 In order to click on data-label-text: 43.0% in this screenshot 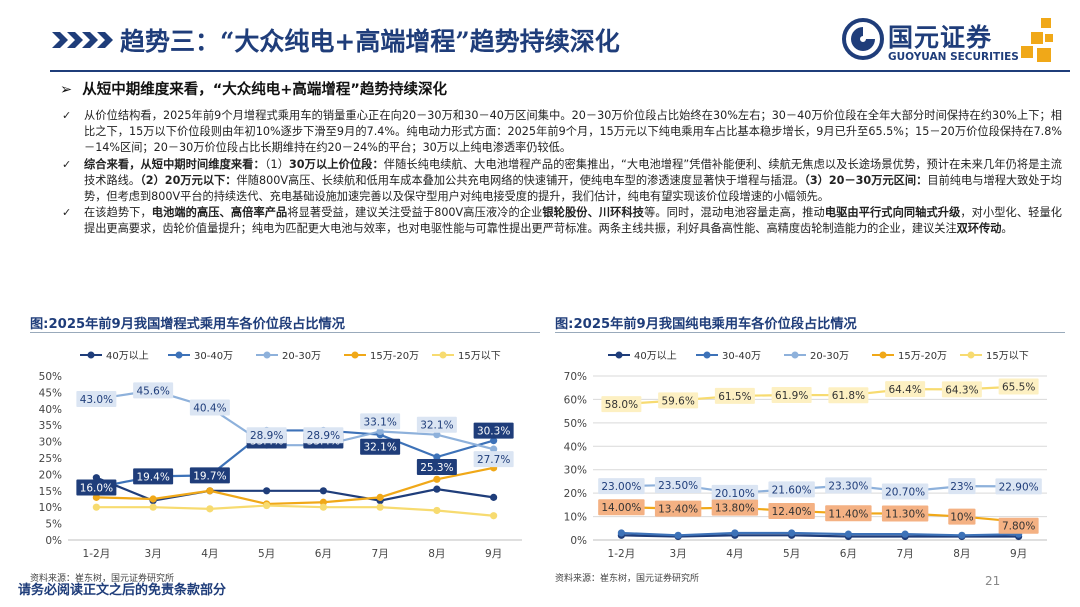, I will do `click(96, 400)`.